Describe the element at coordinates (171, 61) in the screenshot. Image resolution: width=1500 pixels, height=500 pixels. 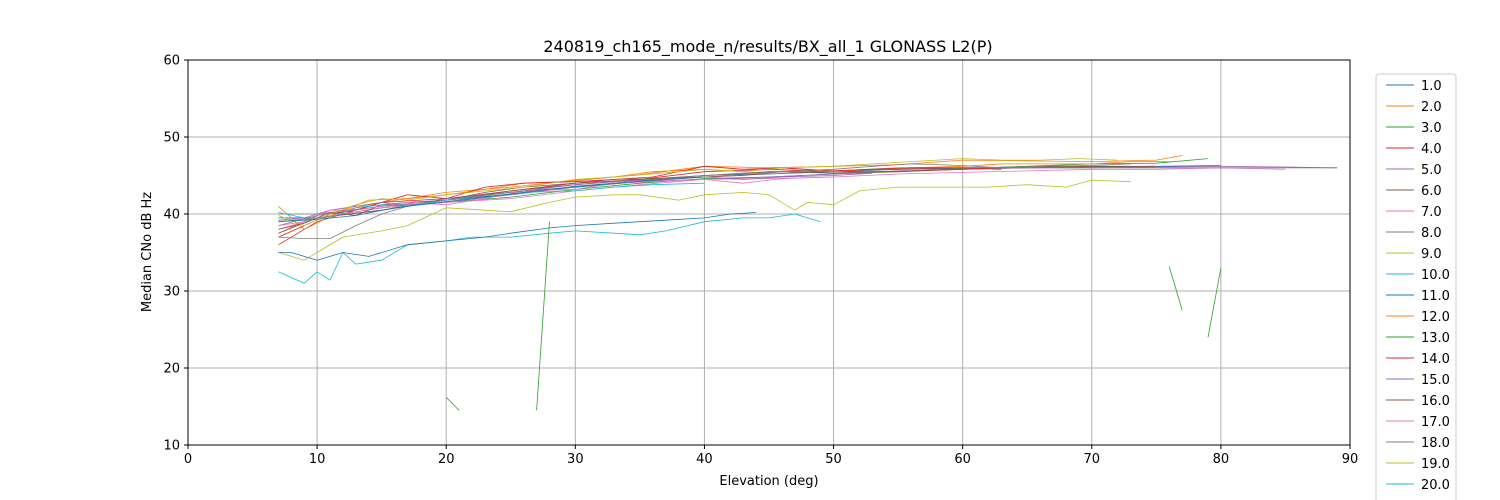
I see `y-tick-label: 60` at that location.